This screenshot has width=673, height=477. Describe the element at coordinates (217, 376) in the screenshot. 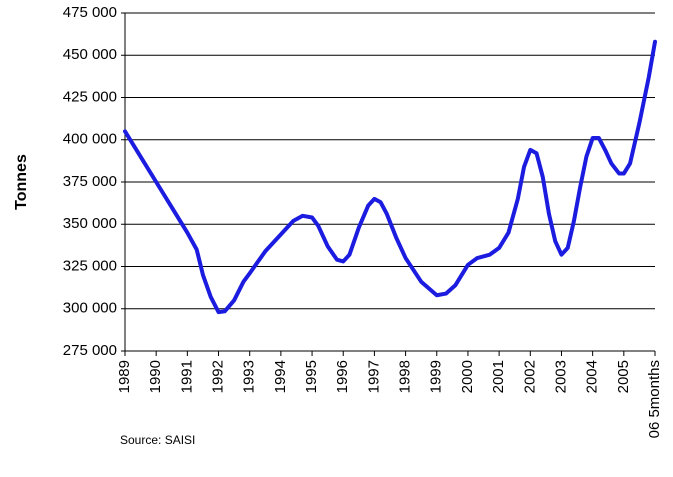

I see `x-tick-label: 1992` at that location.